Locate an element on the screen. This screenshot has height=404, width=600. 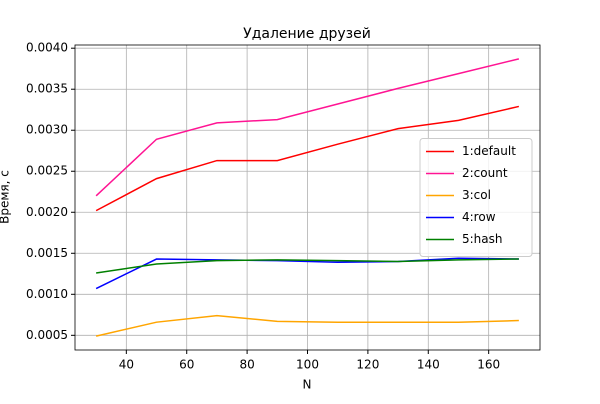
y-tick-label: 0.0020 is located at coordinates (47, 212).